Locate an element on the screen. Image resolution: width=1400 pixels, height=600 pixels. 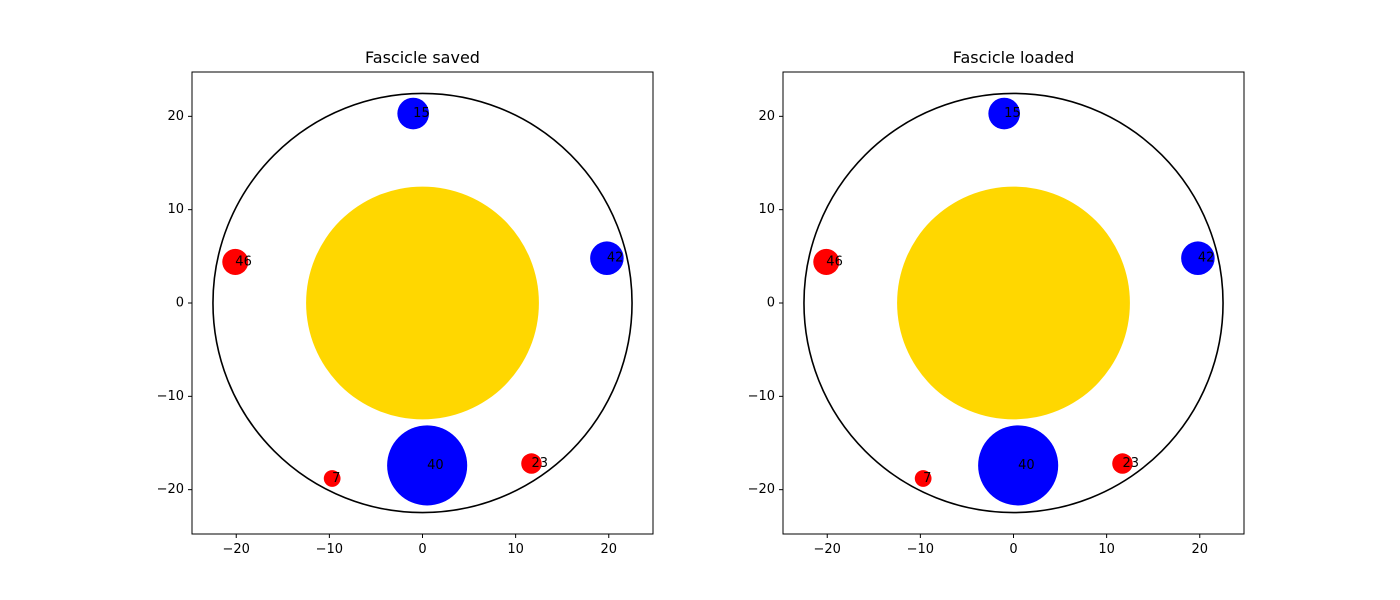
chart-title: Fascicle saved is located at coordinates (422, 57).